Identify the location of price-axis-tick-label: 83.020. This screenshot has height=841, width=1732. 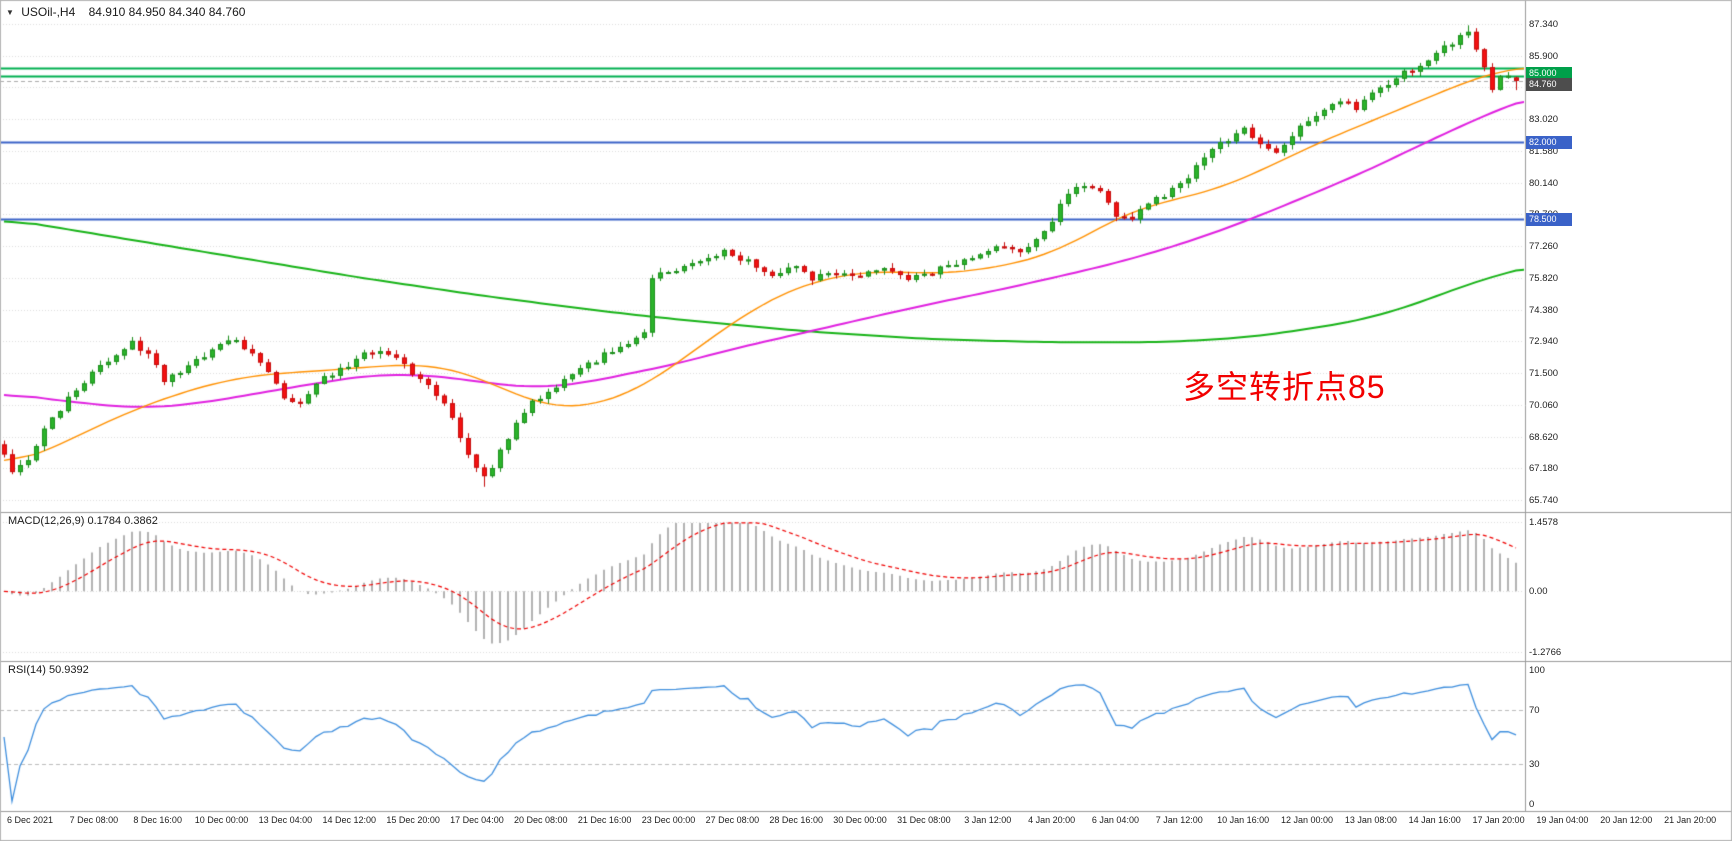
(1544, 120).